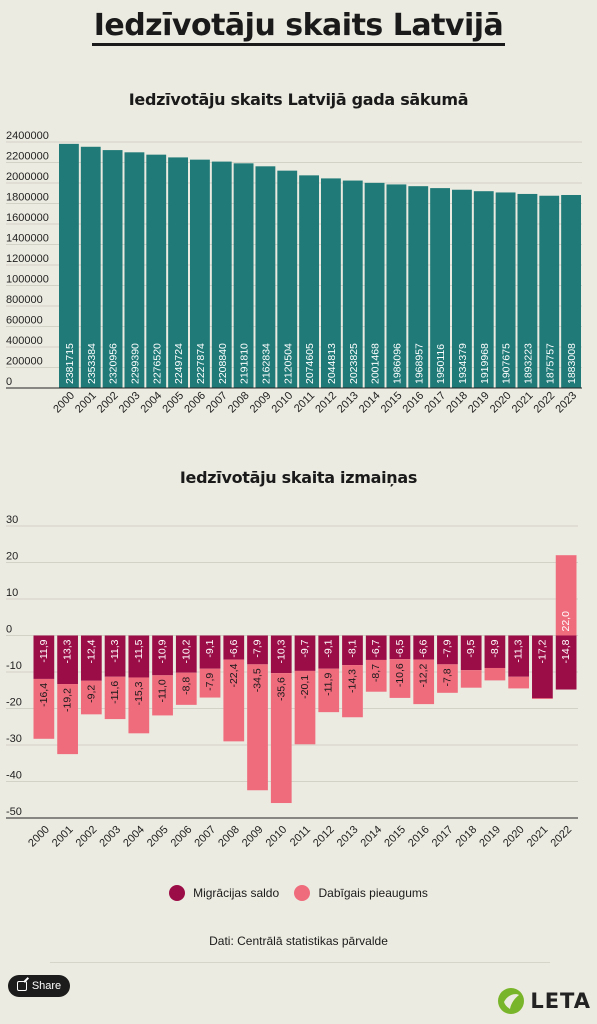  I want to click on legend-swatch-natural, so click(302, 893).